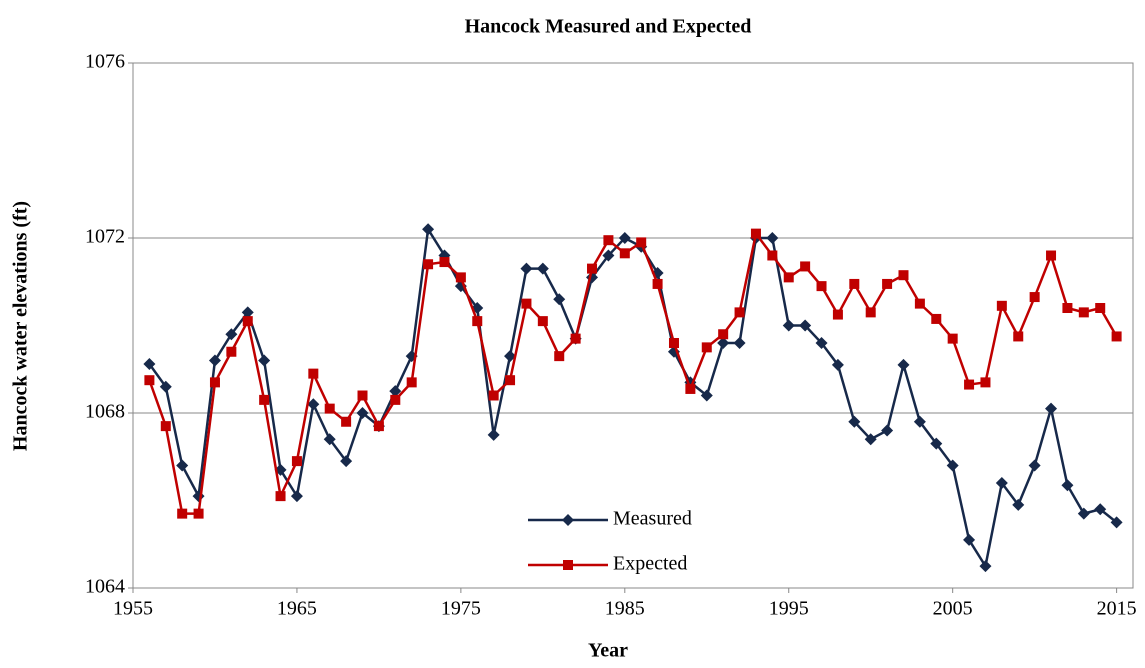  I want to click on x-tick-label: 1995, so click(789, 609).